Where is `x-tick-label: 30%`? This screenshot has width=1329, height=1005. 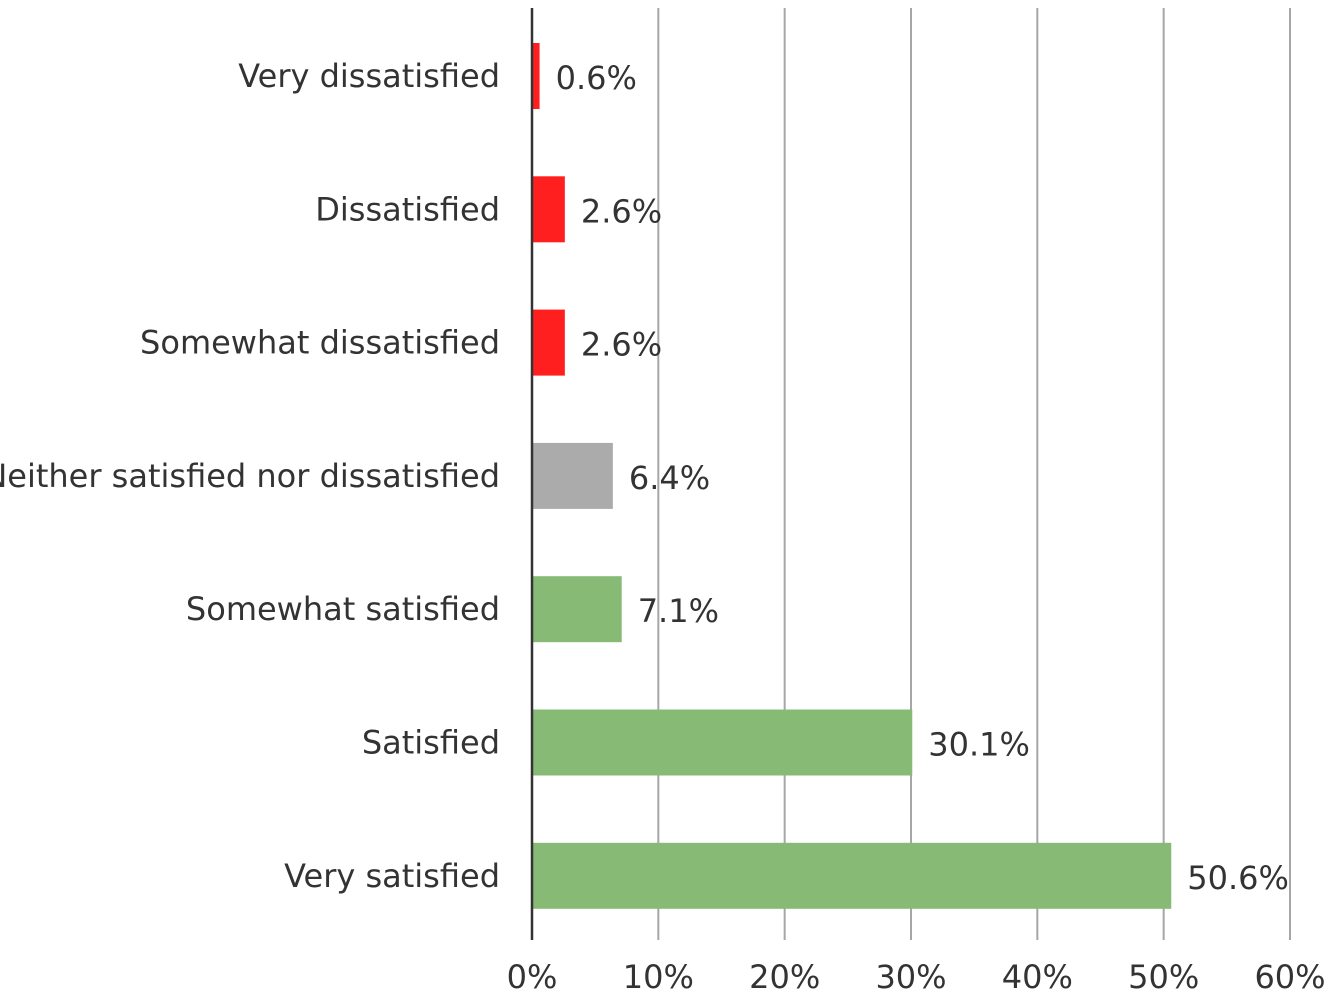
x-tick-label: 30% is located at coordinates (910, 977).